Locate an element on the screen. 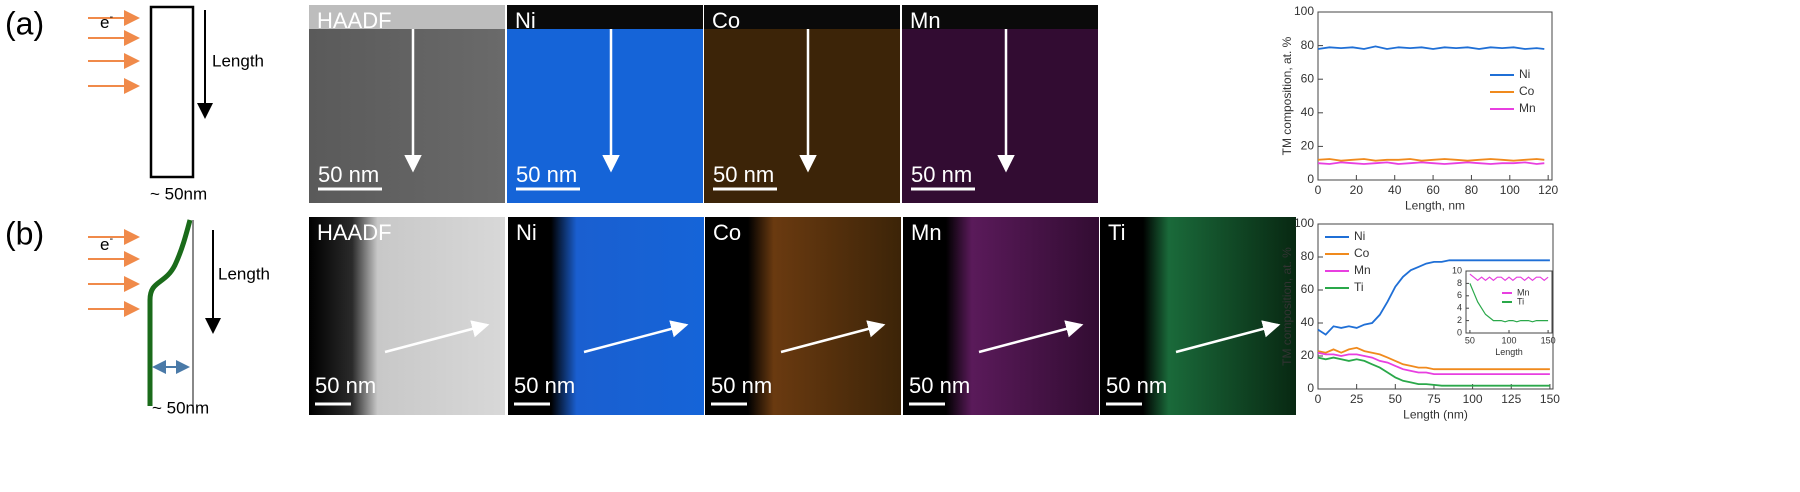  x-tick-label: 75 is located at coordinates (1434, 399).